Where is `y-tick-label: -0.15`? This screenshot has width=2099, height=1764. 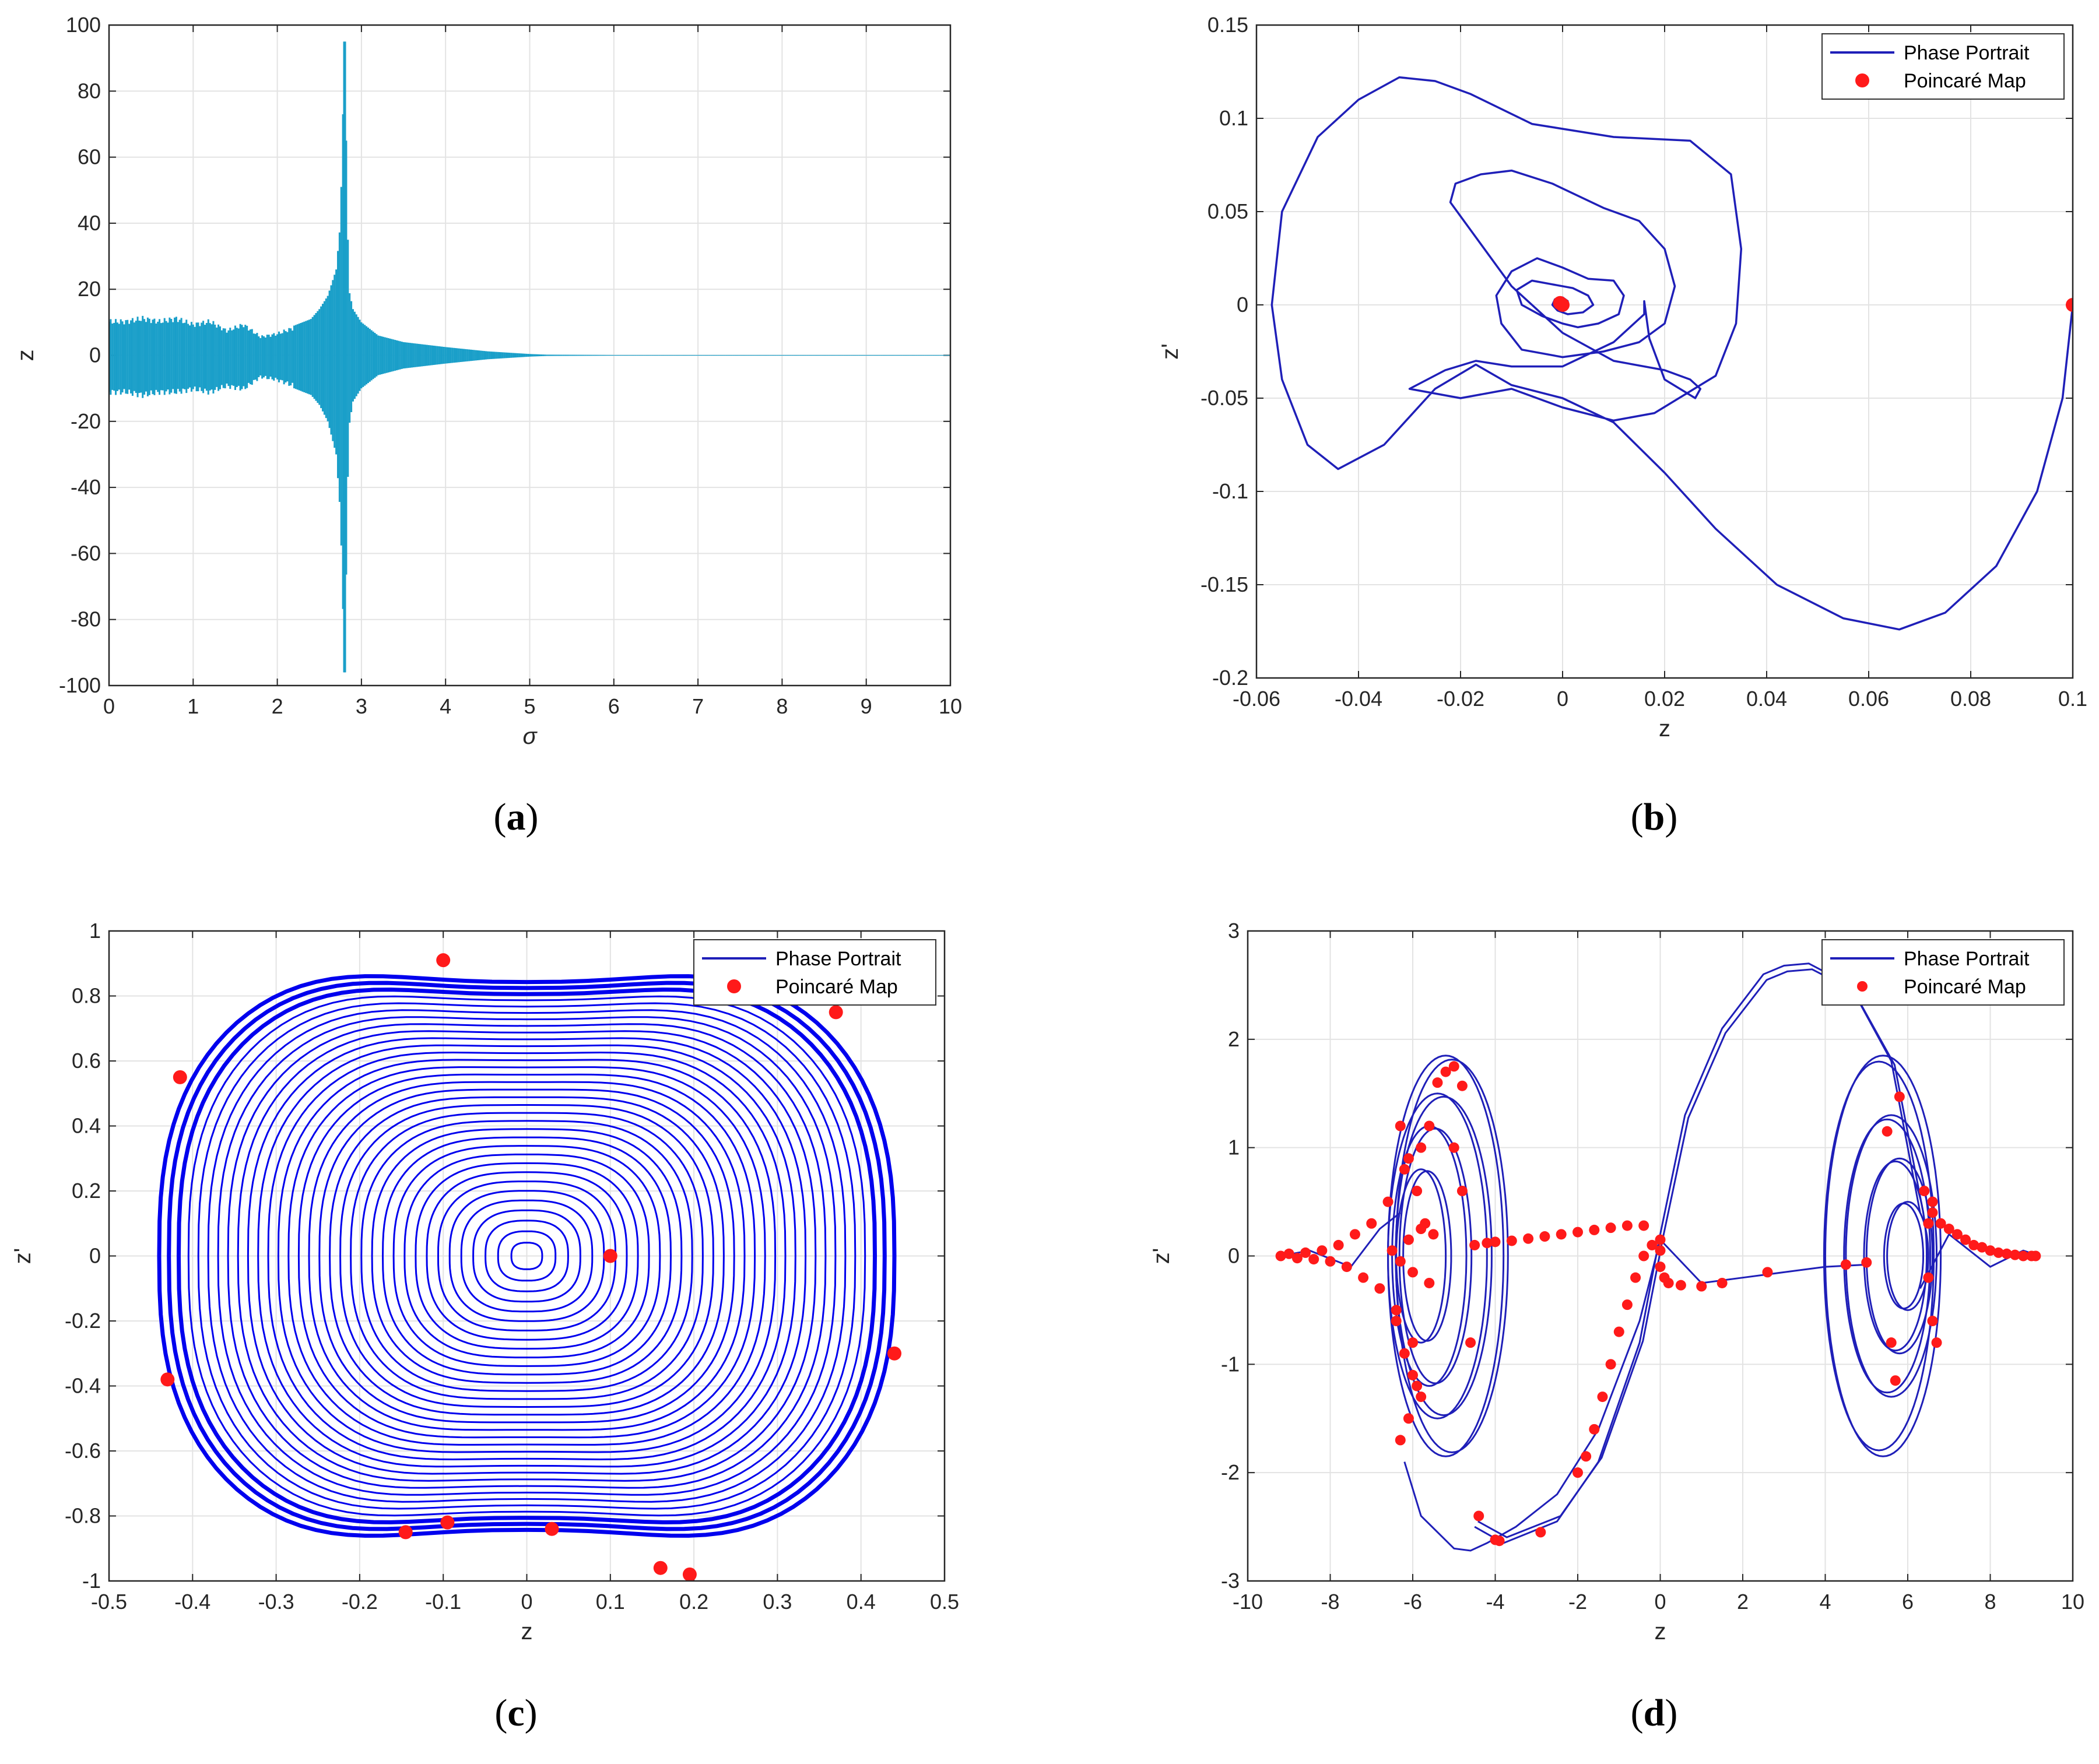 y-tick-label: -0.15 is located at coordinates (1224, 584).